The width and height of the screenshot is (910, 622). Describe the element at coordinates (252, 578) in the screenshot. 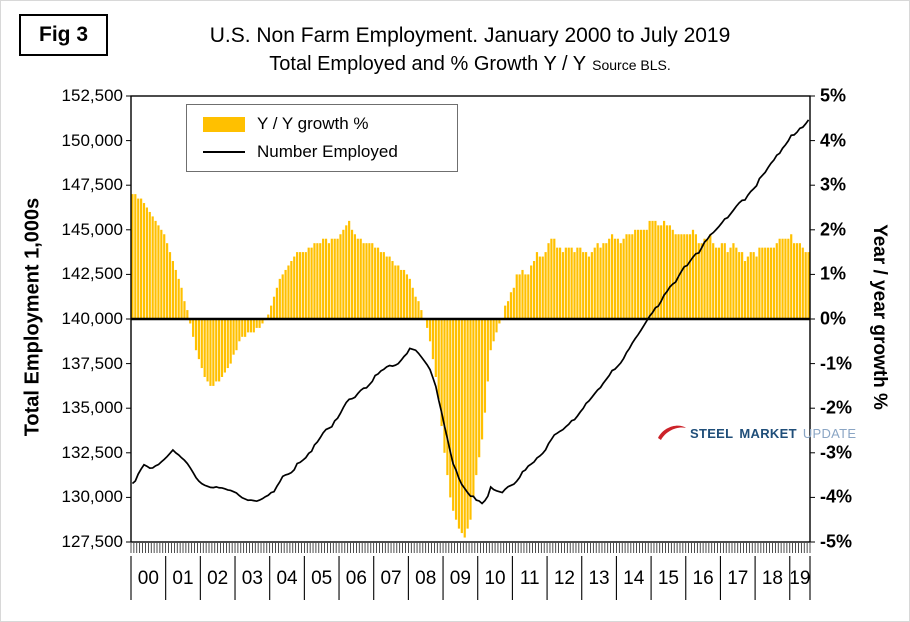

I see `x-axis-year-label: 03` at that location.